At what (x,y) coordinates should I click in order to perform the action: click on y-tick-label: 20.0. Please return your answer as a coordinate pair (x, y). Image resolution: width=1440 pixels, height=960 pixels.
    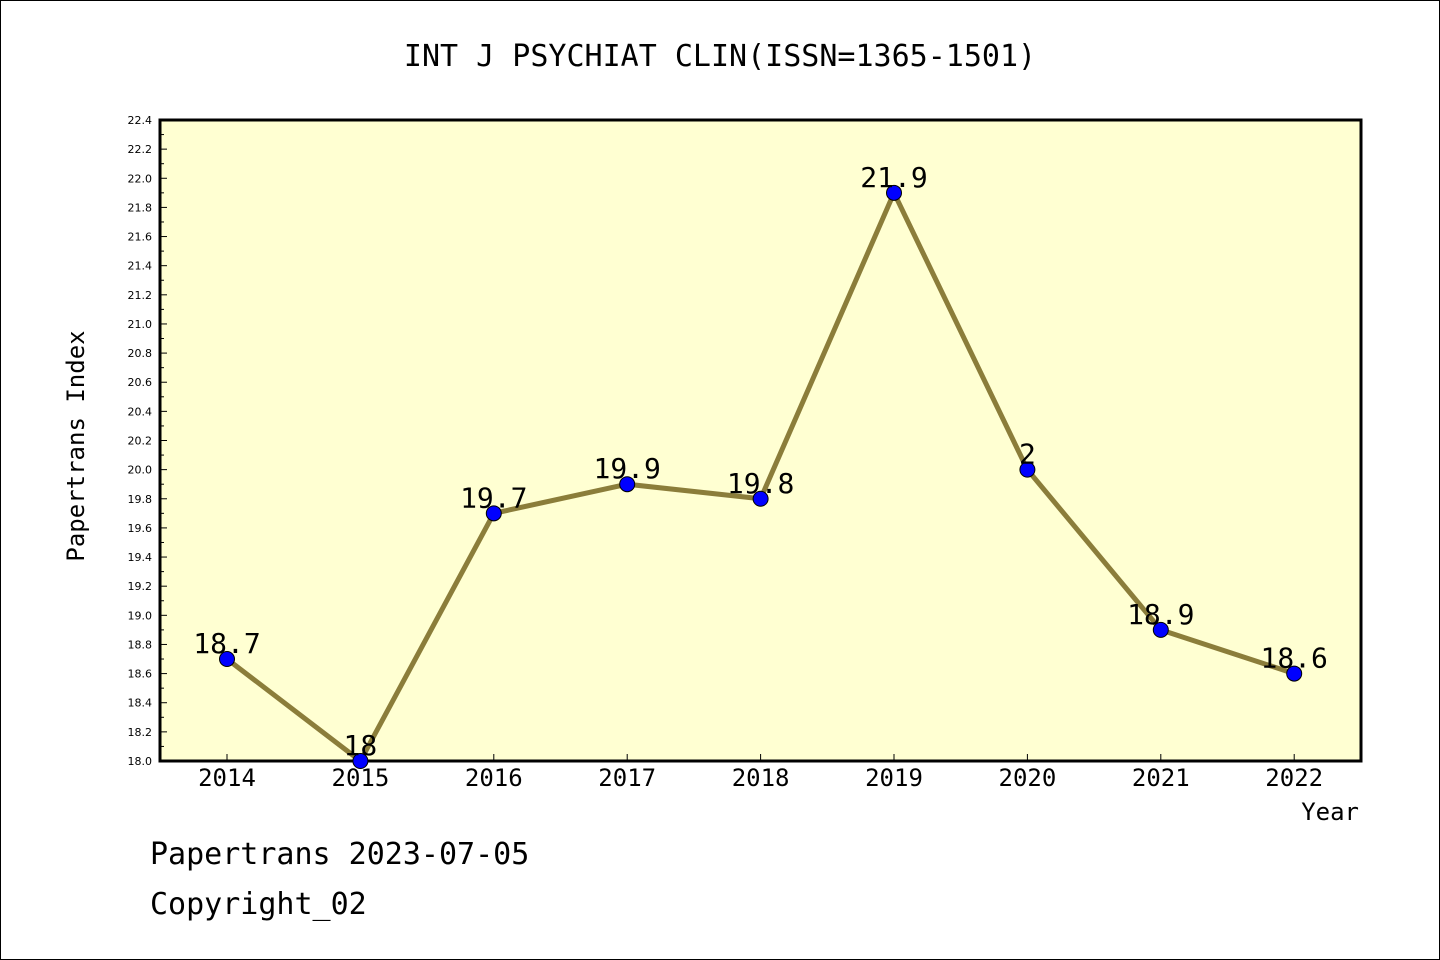
    Looking at the image, I should click on (140, 470).